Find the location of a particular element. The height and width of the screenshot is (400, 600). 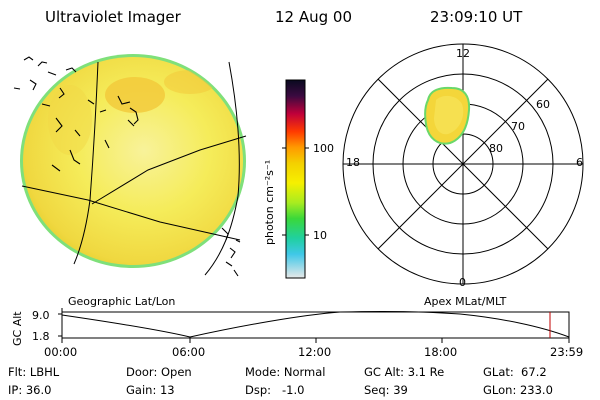

colorbar-unit-label: photon cm⁻²s⁻¹ is located at coordinates (269, 202).